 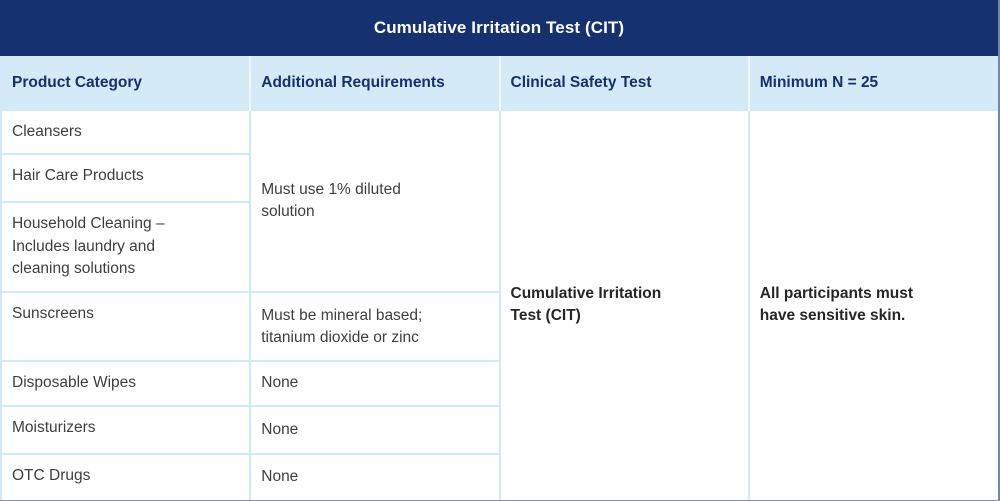 I want to click on table-row: Disposable Wipes None, so click(x=499, y=383).